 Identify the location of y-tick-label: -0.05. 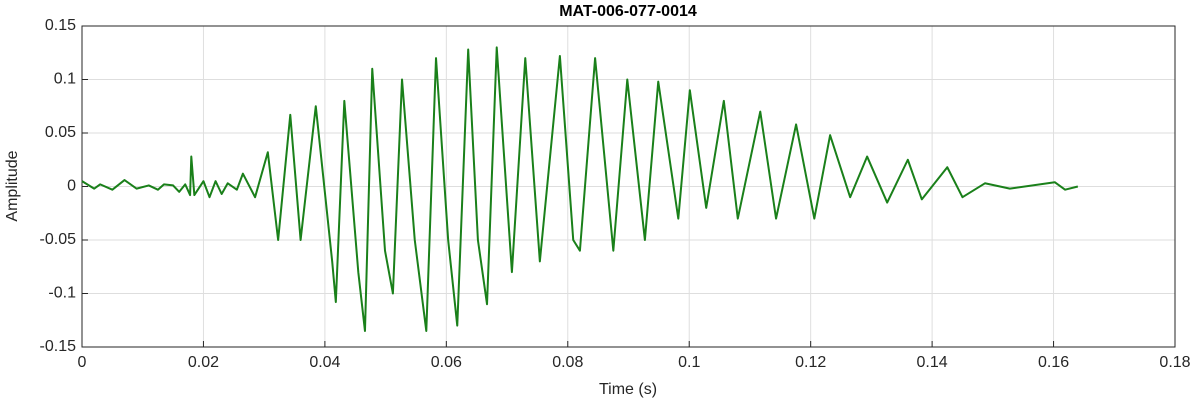
(58, 239).